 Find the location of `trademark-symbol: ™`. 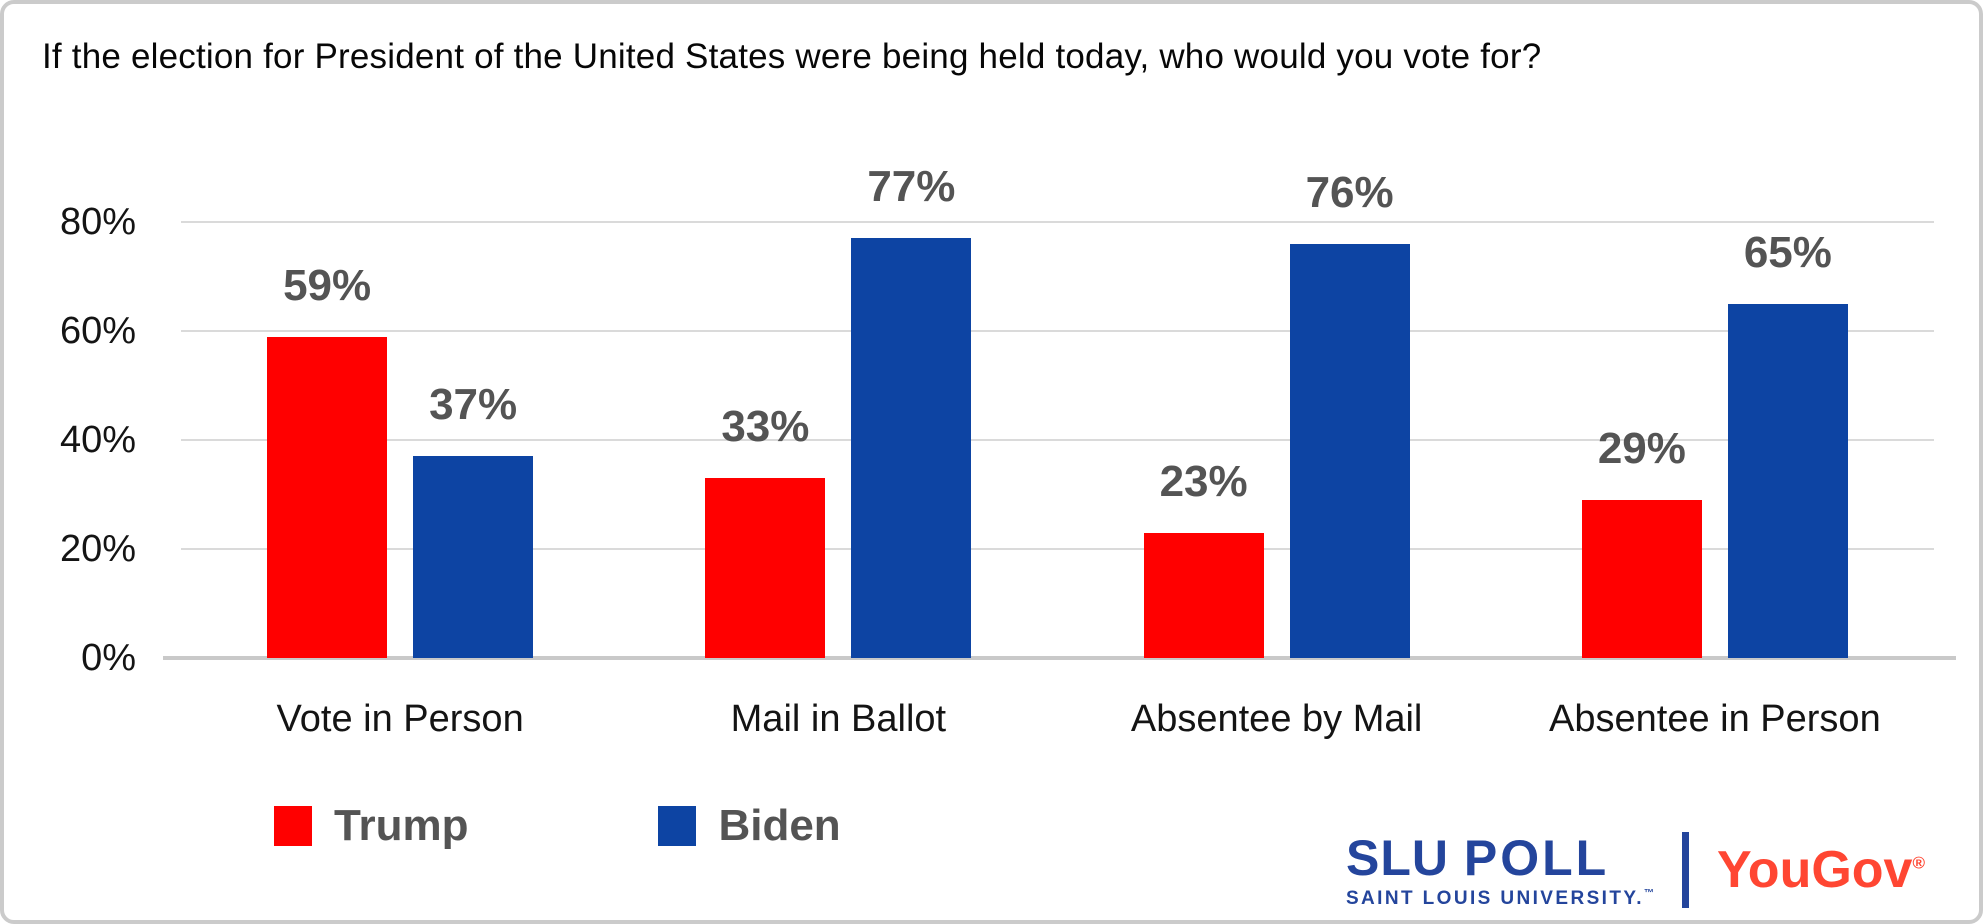

trademark-symbol: ™ is located at coordinates (1648, 893).